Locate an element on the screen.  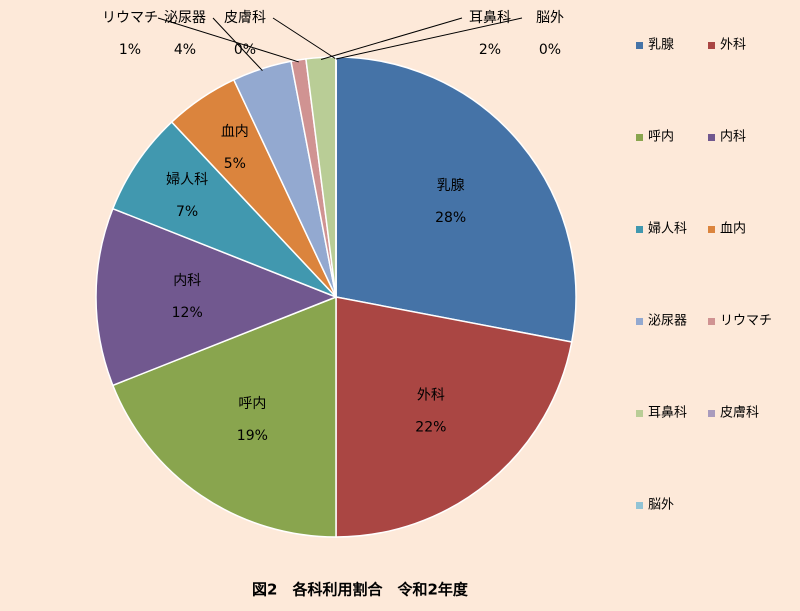
legend-text: 皮膚科 is located at coordinates (739, 413).